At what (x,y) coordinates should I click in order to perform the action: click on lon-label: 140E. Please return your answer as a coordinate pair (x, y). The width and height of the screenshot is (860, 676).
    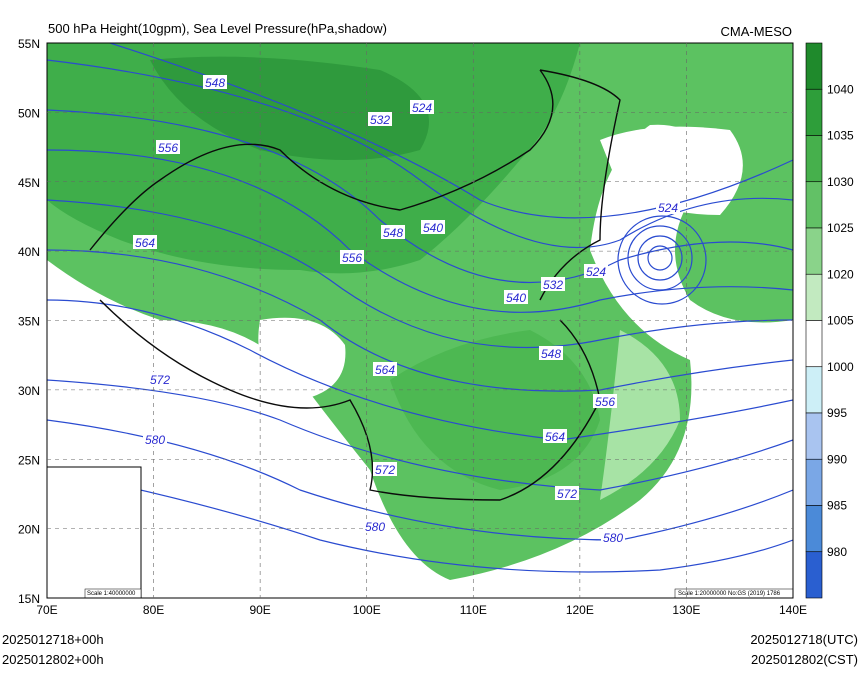
    Looking at the image, I should click on (793, 610).